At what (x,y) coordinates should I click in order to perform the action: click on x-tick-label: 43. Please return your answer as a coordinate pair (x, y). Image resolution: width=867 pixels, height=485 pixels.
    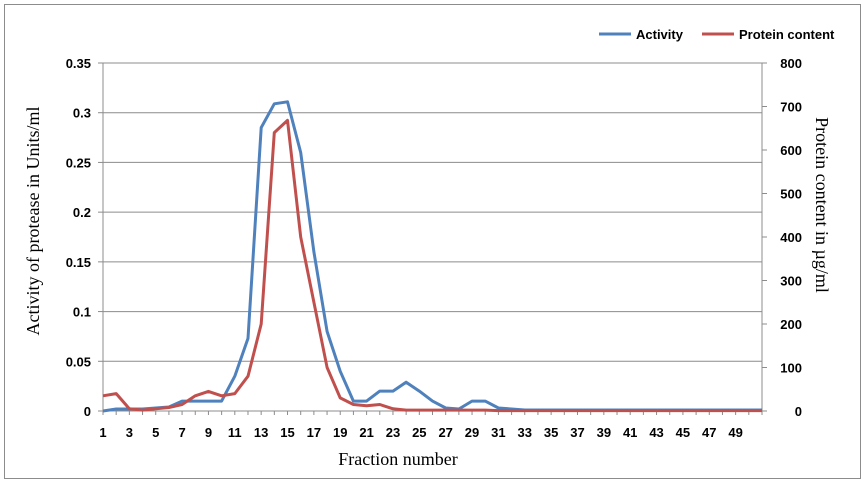
    Looking at the image, I should click on (656, 432).